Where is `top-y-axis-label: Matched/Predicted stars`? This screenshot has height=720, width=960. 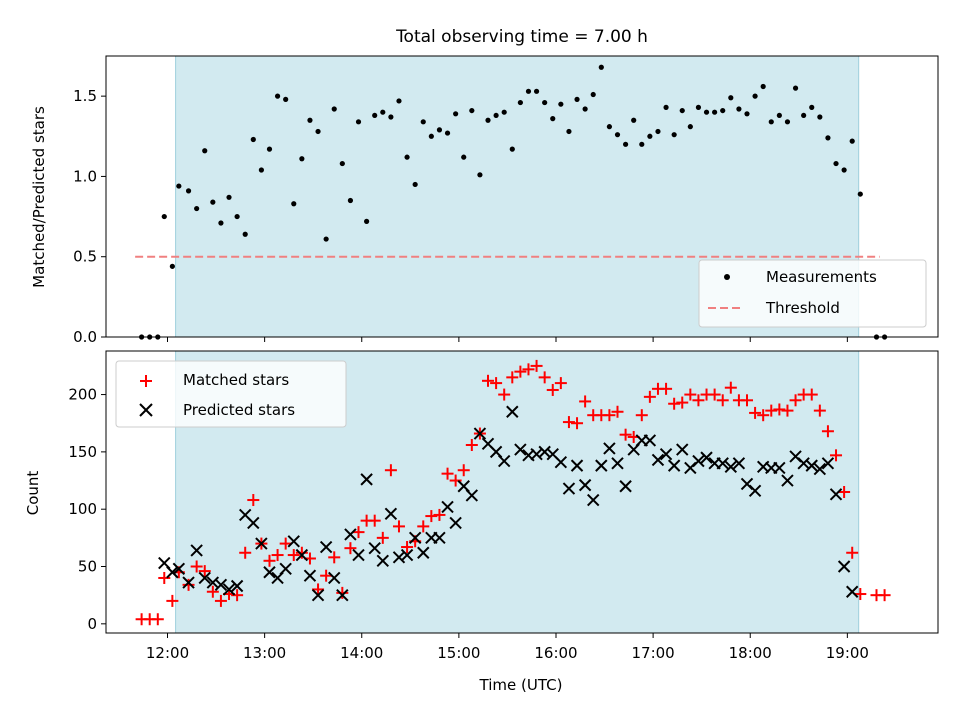 top-y-axis-label: Matched/Predicted stars is located at coordinates (39, 197).